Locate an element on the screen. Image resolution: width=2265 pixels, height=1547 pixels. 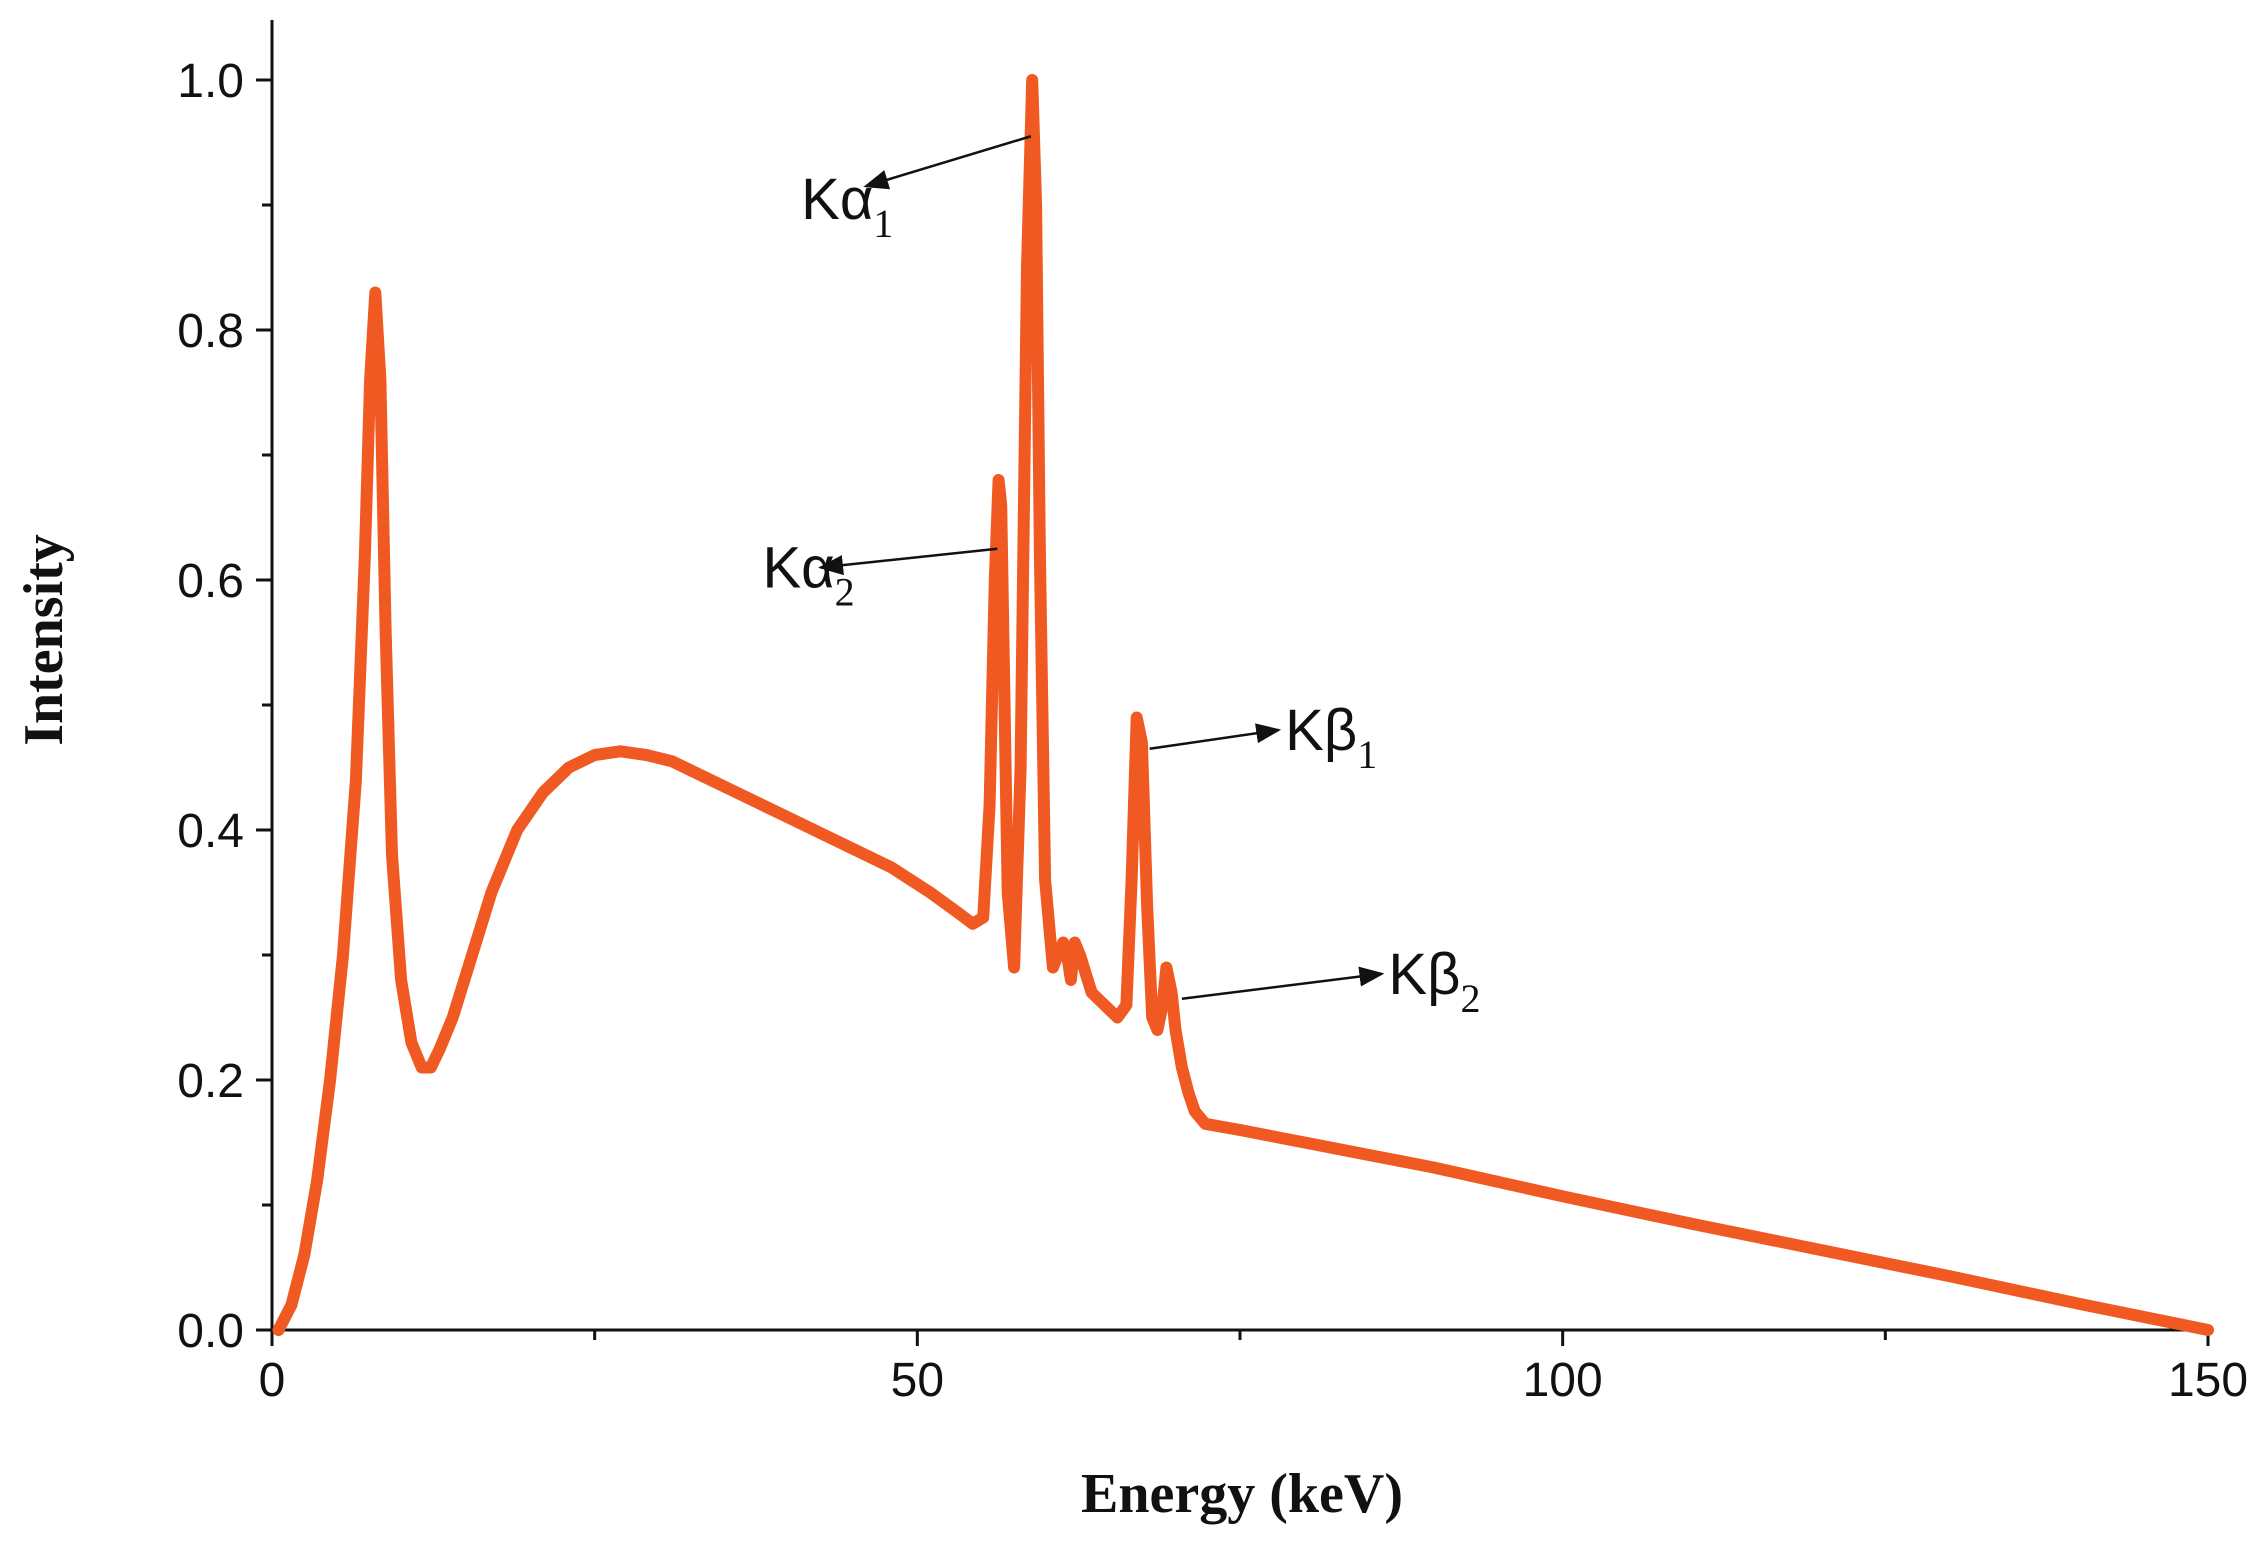
y-tick-label: 0.0 is located at coordinates (210, 1331).